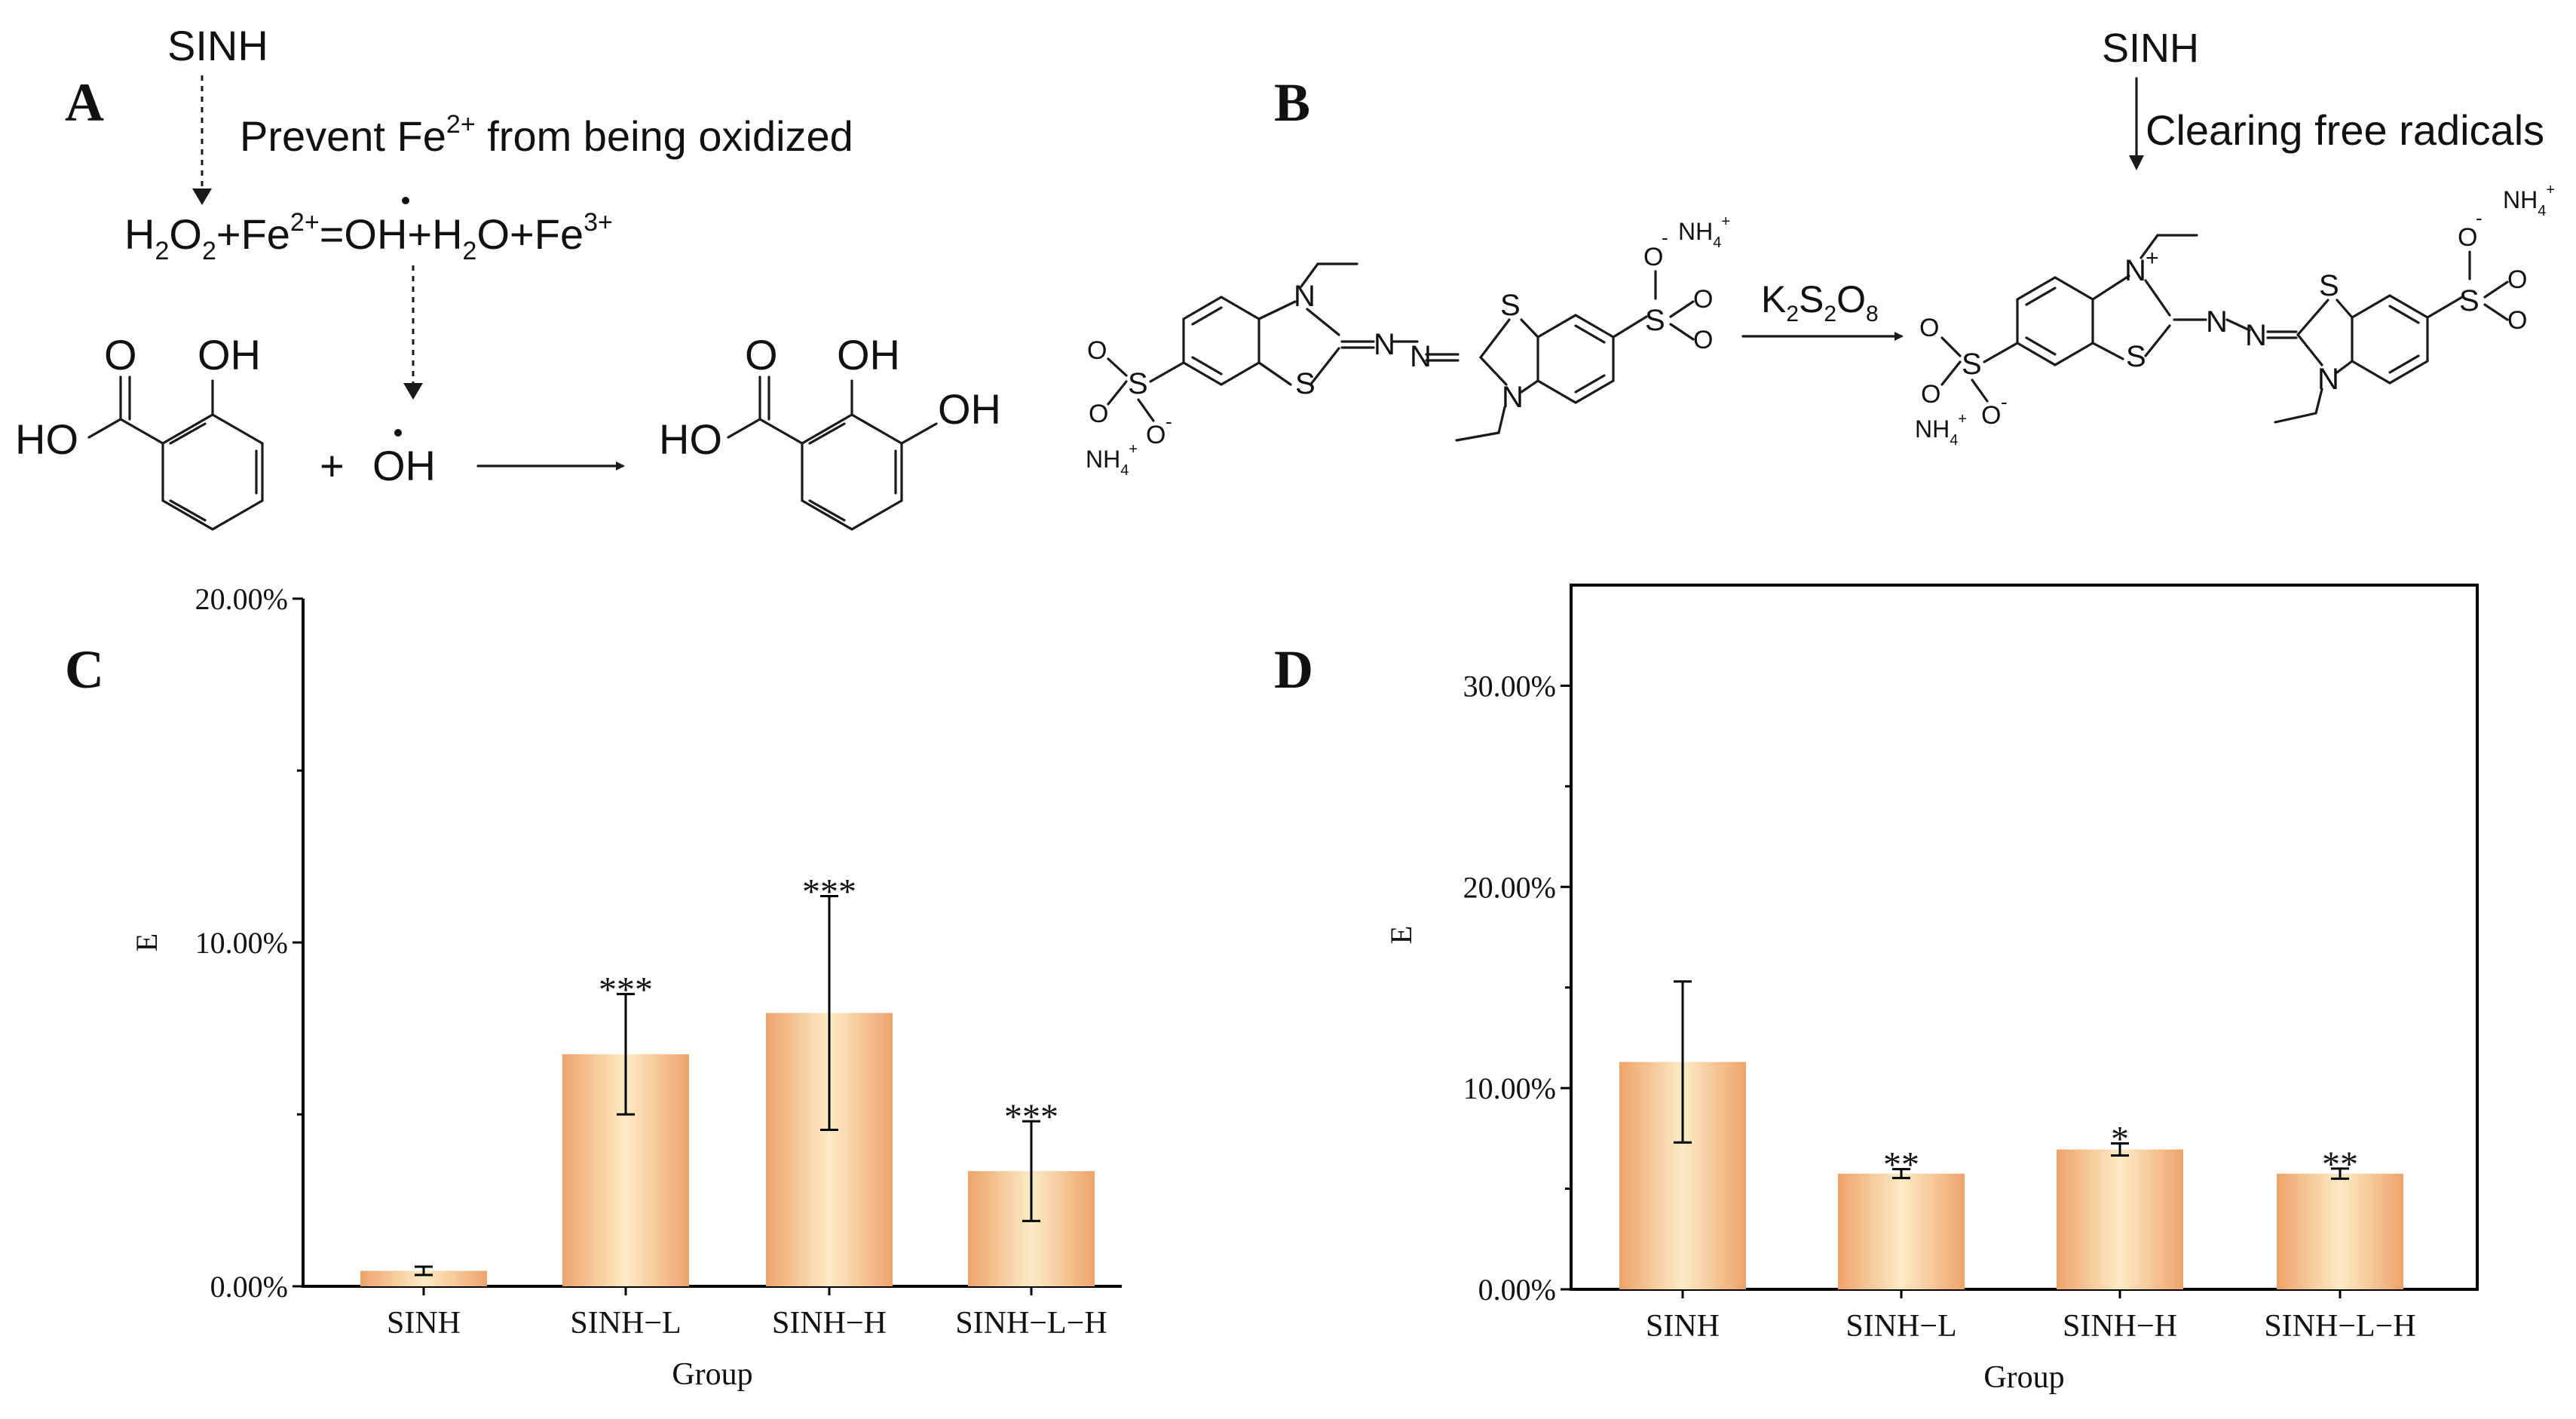  Describe the element at coordinates (368, 237) in the screenshot. I see `reaction-equation: H2O2+Fe2+=OH+H2O+Fe3+` at that location.